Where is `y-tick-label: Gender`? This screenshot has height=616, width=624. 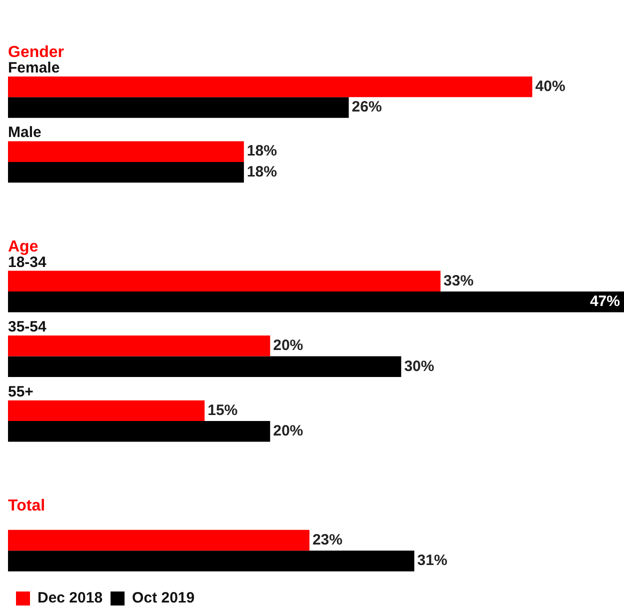 y-tick-label: Gender is located at coordinates (36, 53).